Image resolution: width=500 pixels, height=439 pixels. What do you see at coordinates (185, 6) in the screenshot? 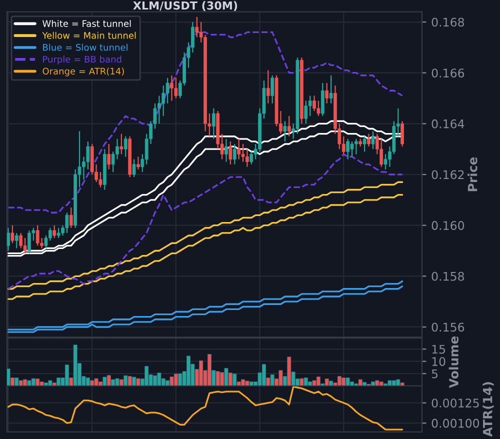
I see `chart-title: XLM/USDT (30M)` at bounding box center [185, 6].